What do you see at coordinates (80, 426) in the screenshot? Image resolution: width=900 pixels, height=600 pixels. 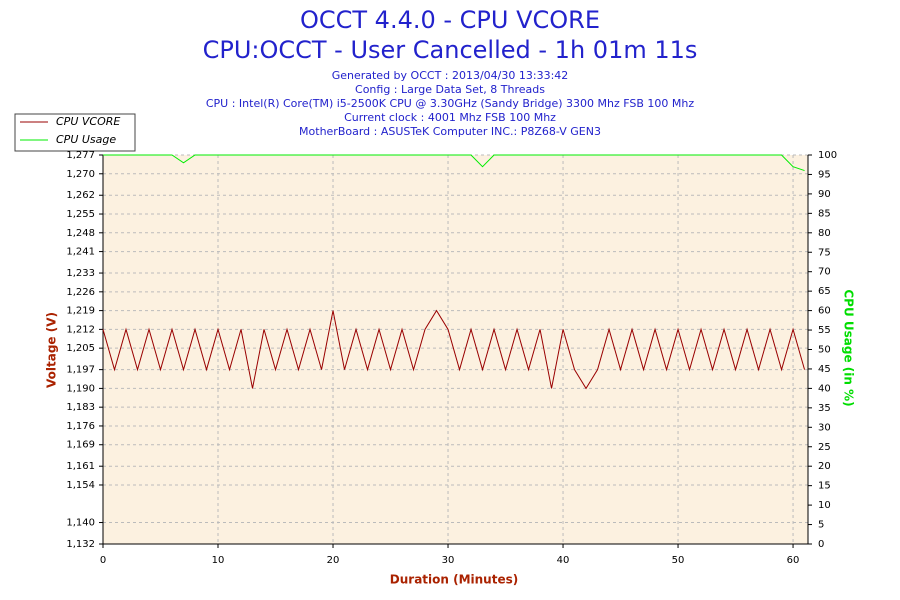 I see `y-tick-label: 1,176` at bounding box center [80, 426].